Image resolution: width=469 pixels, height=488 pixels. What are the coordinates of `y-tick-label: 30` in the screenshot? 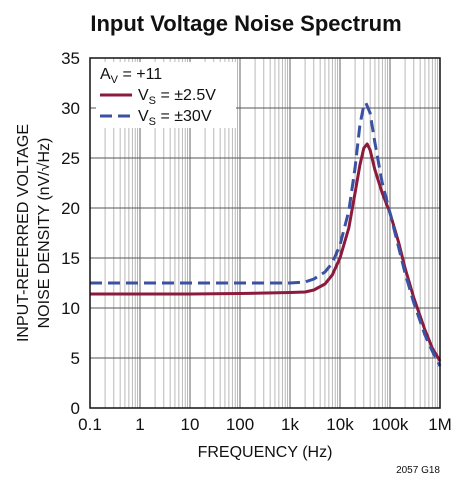 It's located at (70, 108).